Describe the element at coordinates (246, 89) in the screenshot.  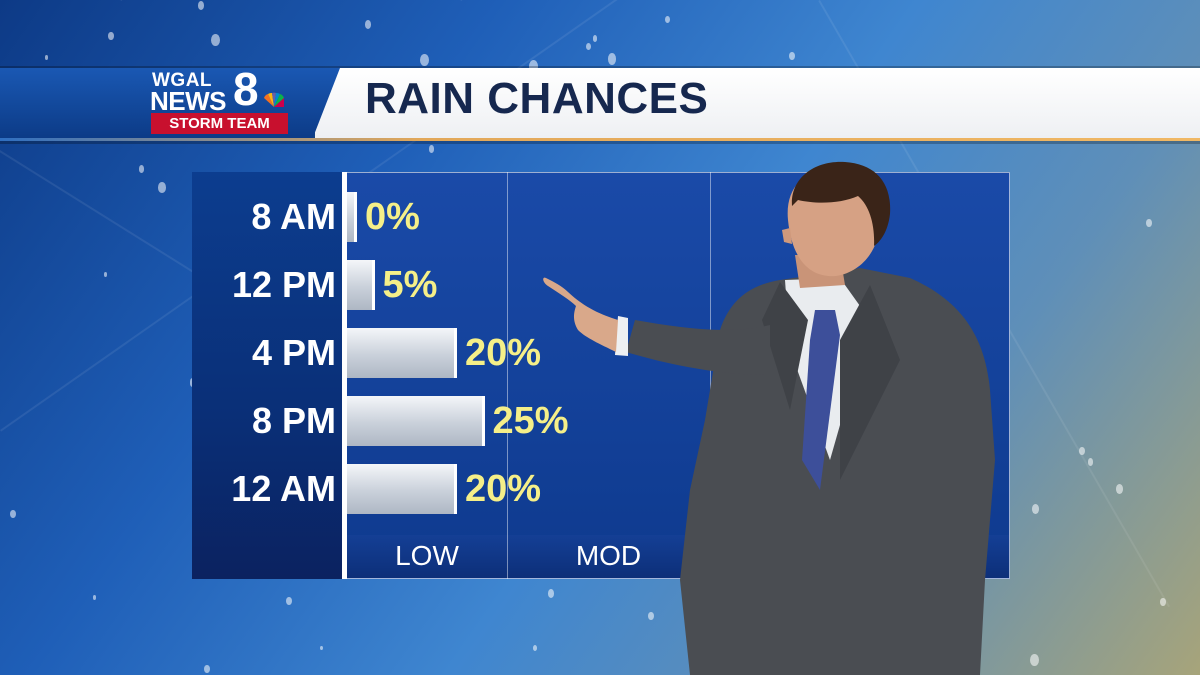
I see `logo-channel-number: 8` at that location.